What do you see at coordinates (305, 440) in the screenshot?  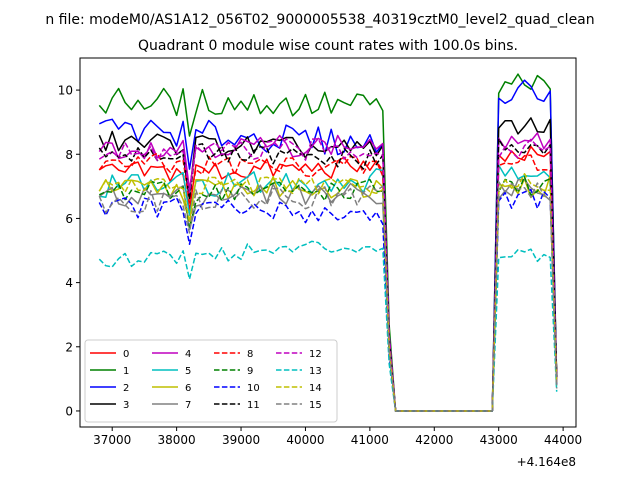 I see `x-tick-label: 40000` at bounding box center [305, 440].